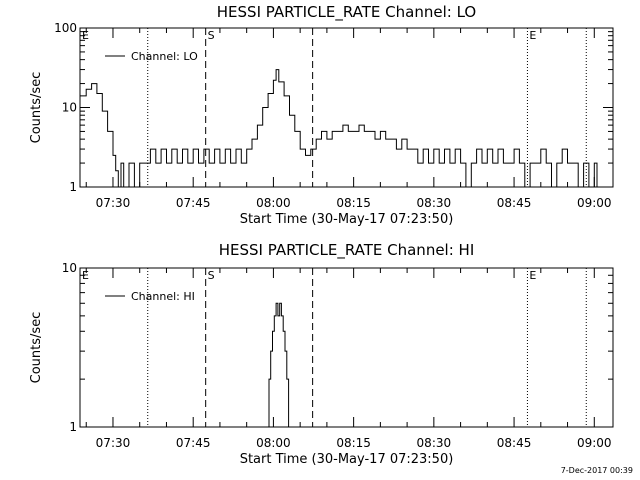  I want to click on legend-label: Channel: HI, so click(163, 296).